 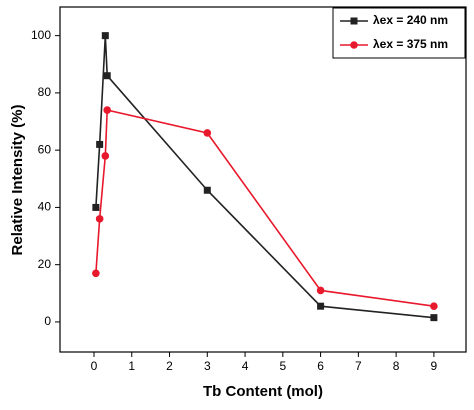 What do you see at coordinates (207, 366) in the screenshot?
I see `x-tick-label: 3` at bounding box center [207, 366].